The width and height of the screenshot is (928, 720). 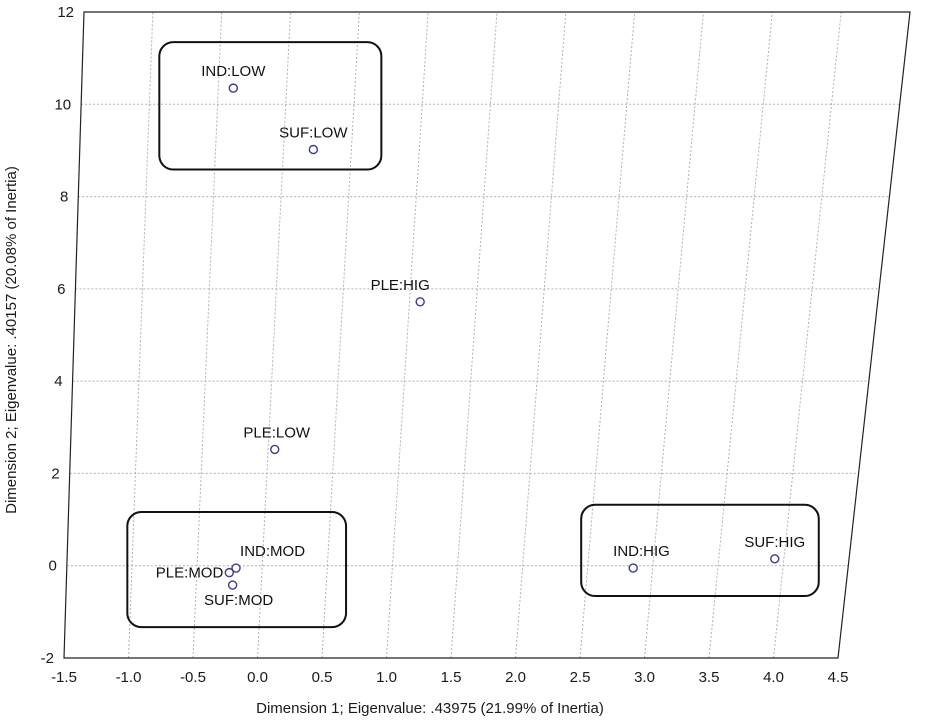 What do you see at coordinates (709, 677) in the screenshot?
I see `x-tick-label: 3.5` at bounding box center [709, 677].